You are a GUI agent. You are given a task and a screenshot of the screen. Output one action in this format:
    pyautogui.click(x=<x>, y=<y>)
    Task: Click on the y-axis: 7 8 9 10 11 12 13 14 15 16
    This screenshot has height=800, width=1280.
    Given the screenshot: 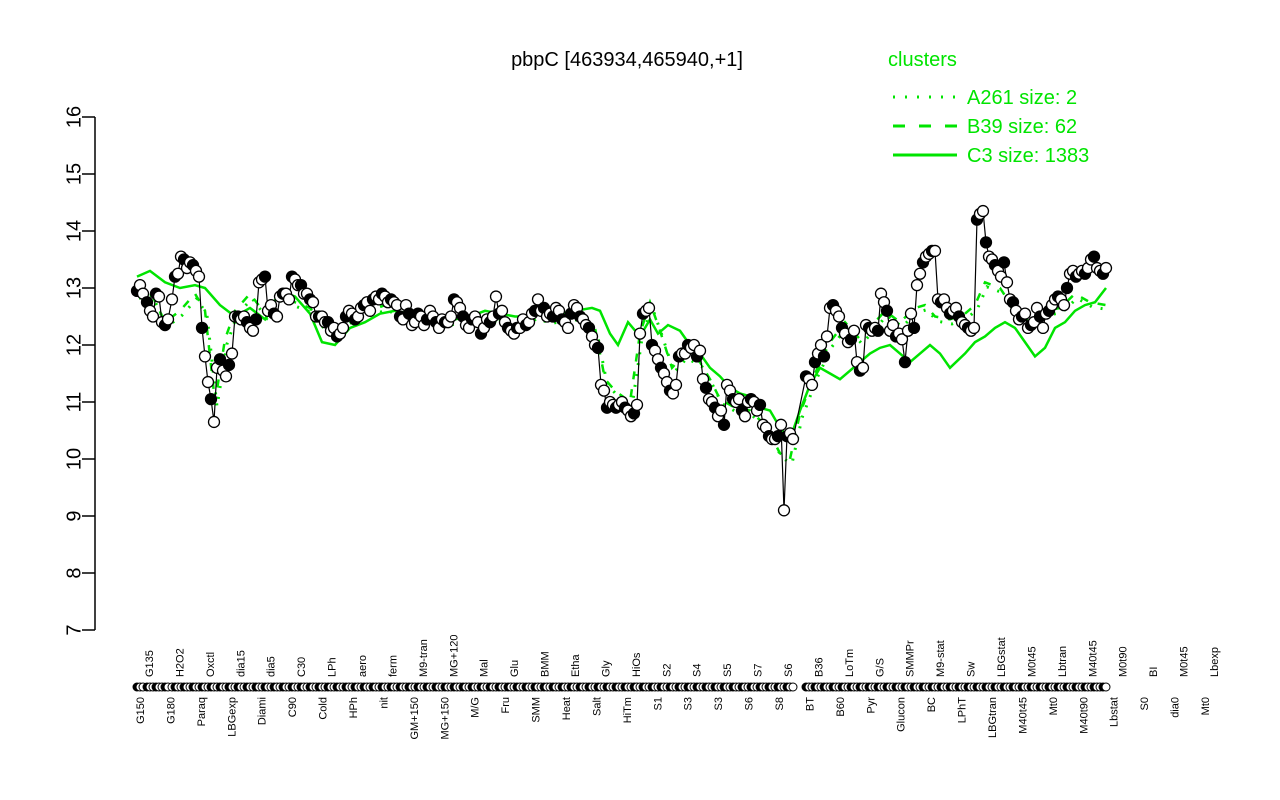 What is the action you would take?
    pyautogui.click(x=79, y=371)
    